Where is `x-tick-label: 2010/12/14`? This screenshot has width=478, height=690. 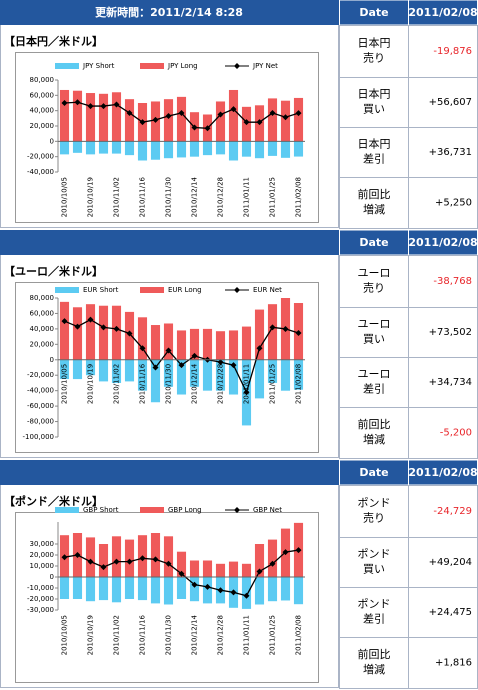
x-tick-label: 2010/12/14 is located at coordinates (195, 196).